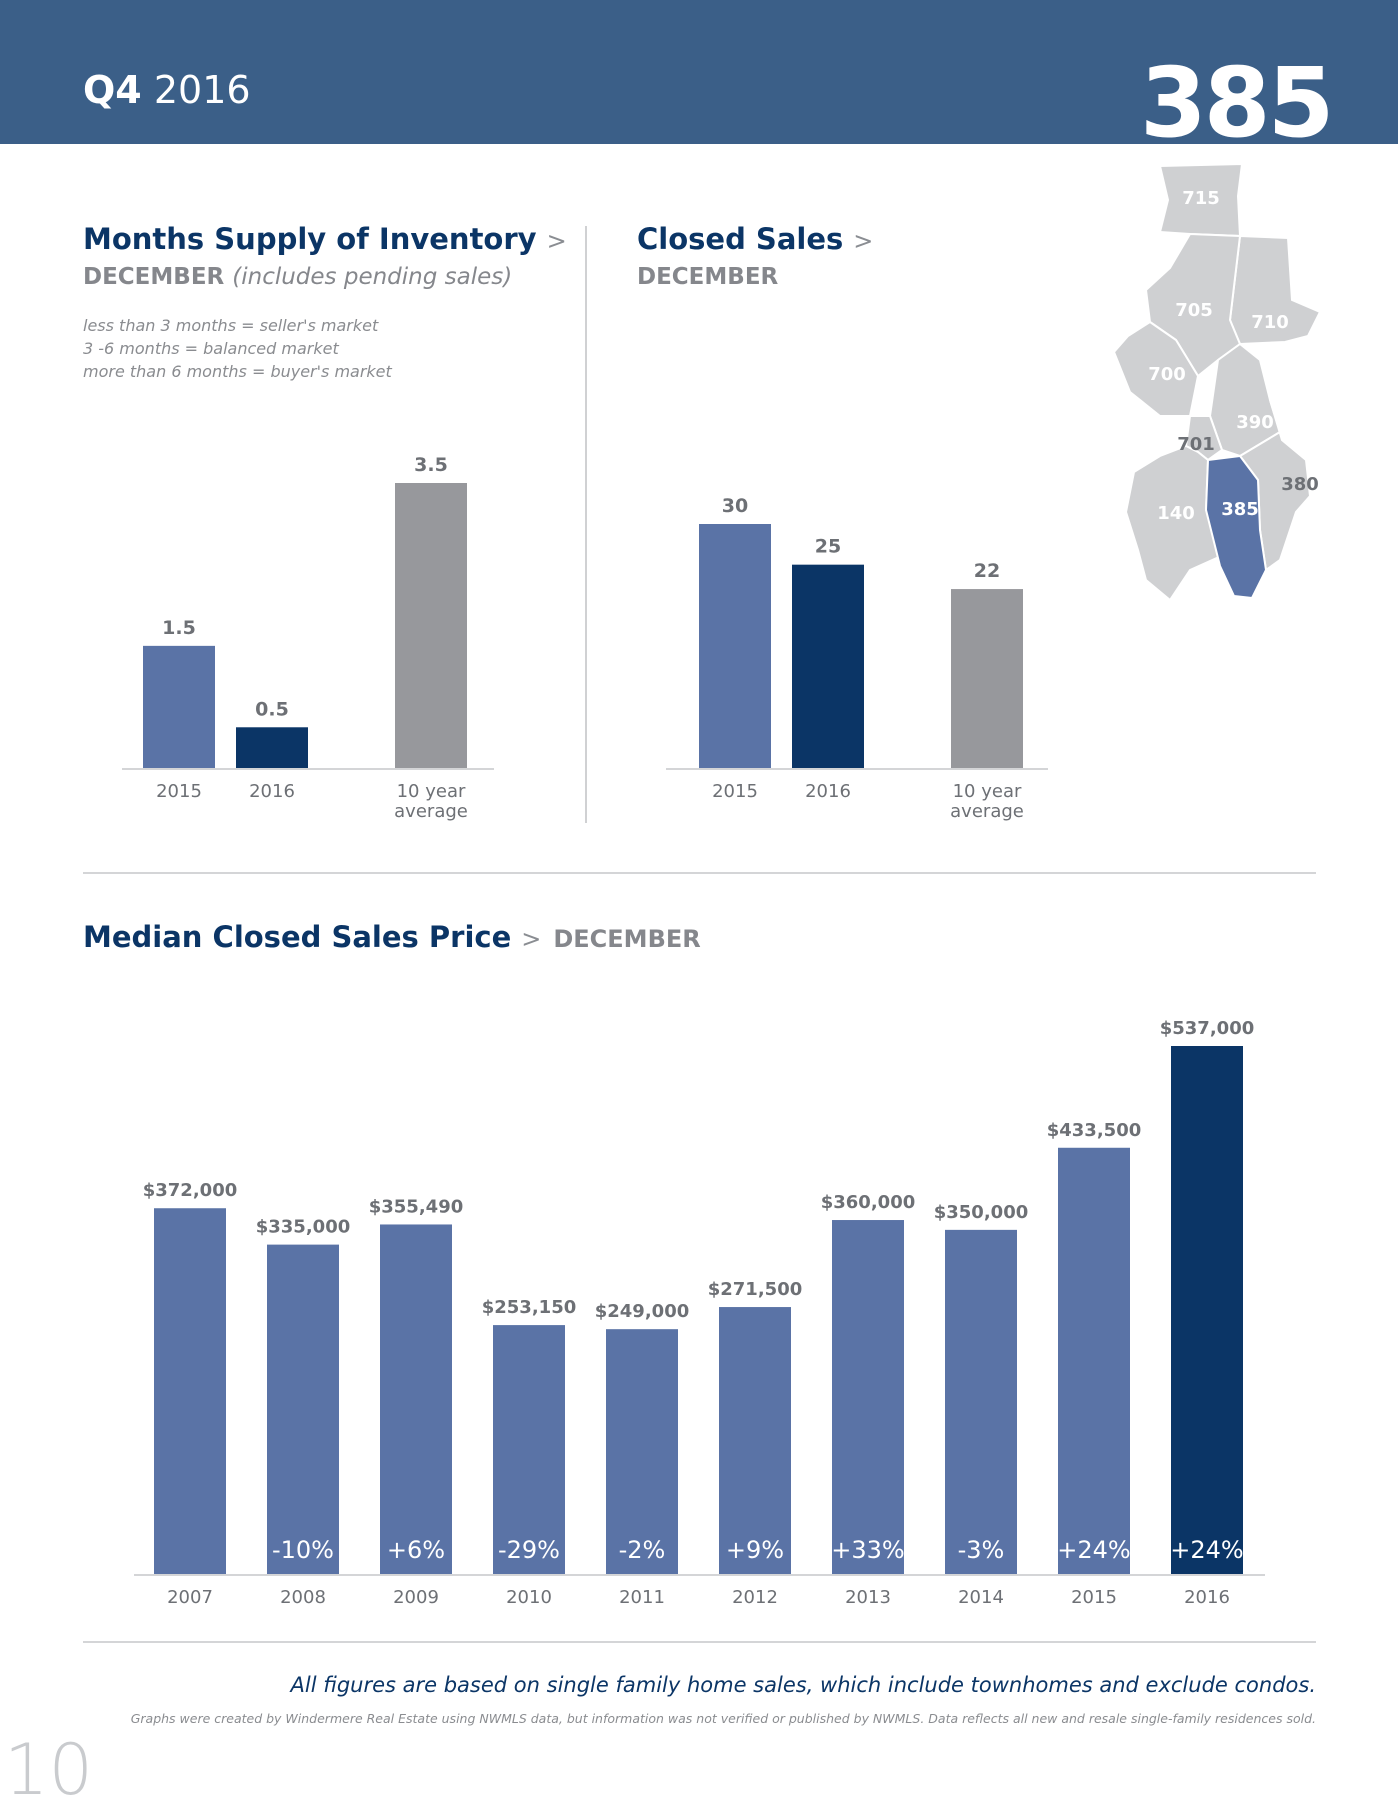  What do you see at coordinates (303, 1227) in the screenshot?
I see `median-value-label-2008: $335,000` at bounding box center [303, 1227].